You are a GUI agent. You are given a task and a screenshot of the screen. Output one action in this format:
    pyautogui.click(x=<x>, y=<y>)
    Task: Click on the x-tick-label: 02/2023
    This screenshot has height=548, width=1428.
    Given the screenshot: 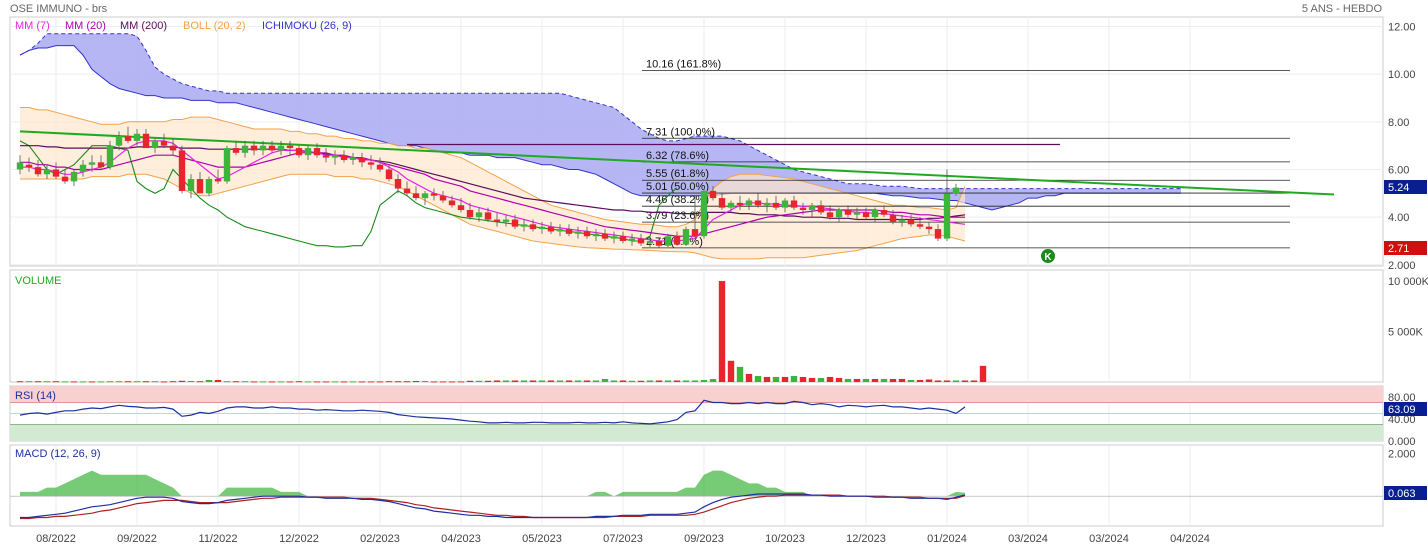 What is the action you would take?
    pyautogui.click(x=380, y=539)
    